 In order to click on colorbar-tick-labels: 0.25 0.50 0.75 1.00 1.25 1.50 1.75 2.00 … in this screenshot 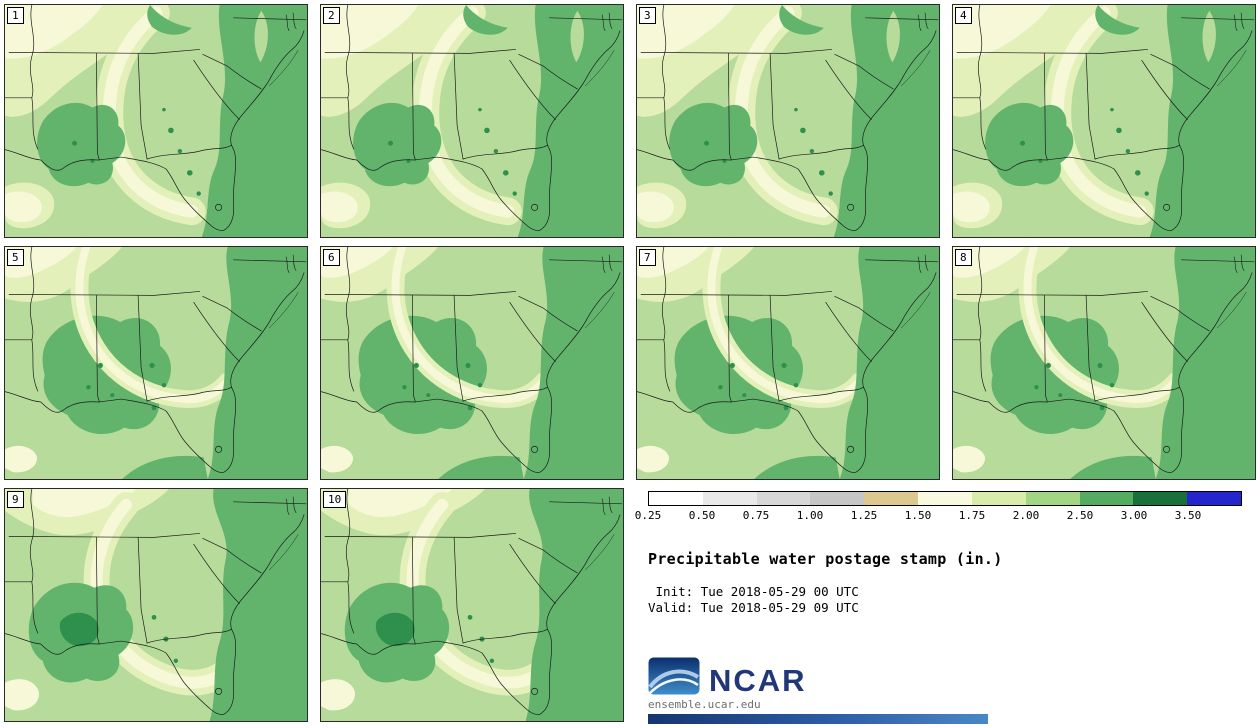, I will do `click(938, 516)`.